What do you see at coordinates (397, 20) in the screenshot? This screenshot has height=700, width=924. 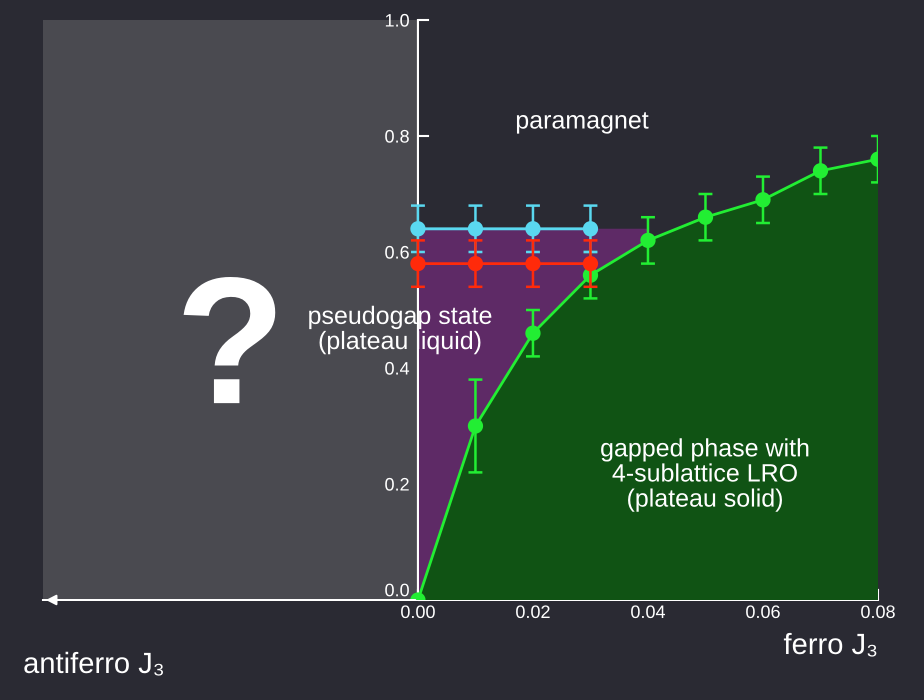 I see `y-tick-label: 1.0` at bounding box center [397, 20].